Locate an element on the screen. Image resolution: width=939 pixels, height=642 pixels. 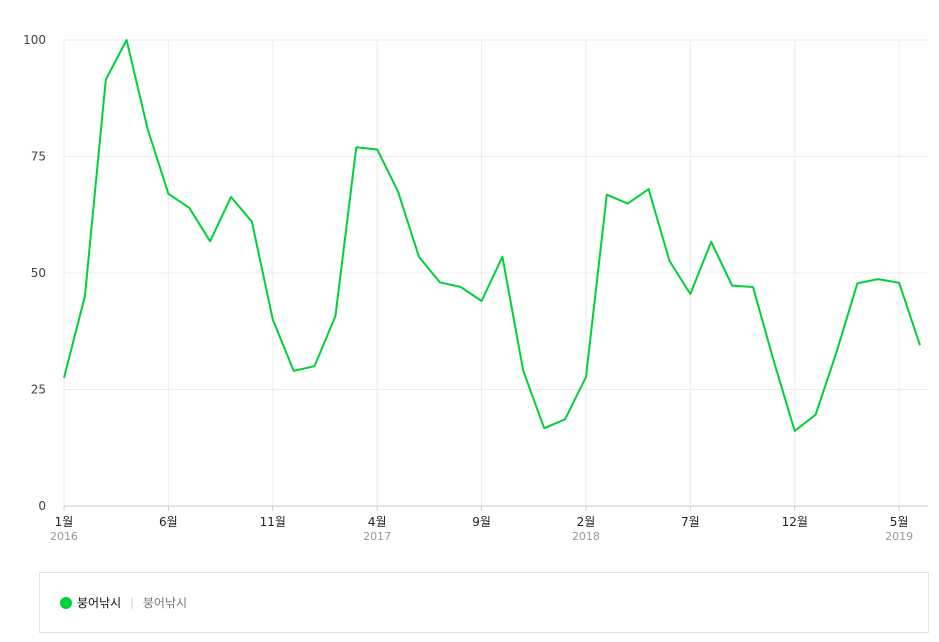
legend-color-dot is located at coordinates (66, 602).